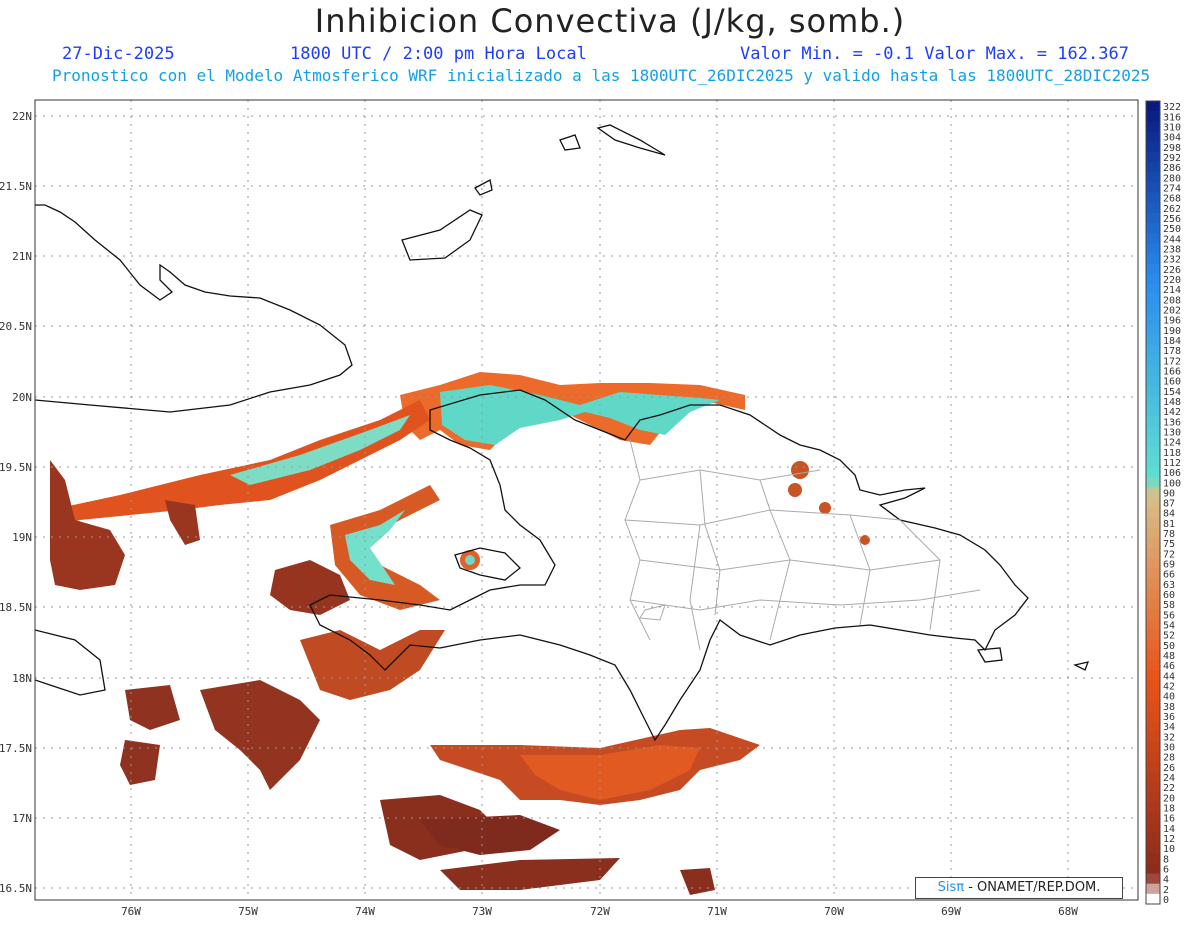 Image resolution: width=1200 pixels, height=927 pixels. I want to click on cin-west-band, so click(240, 462).